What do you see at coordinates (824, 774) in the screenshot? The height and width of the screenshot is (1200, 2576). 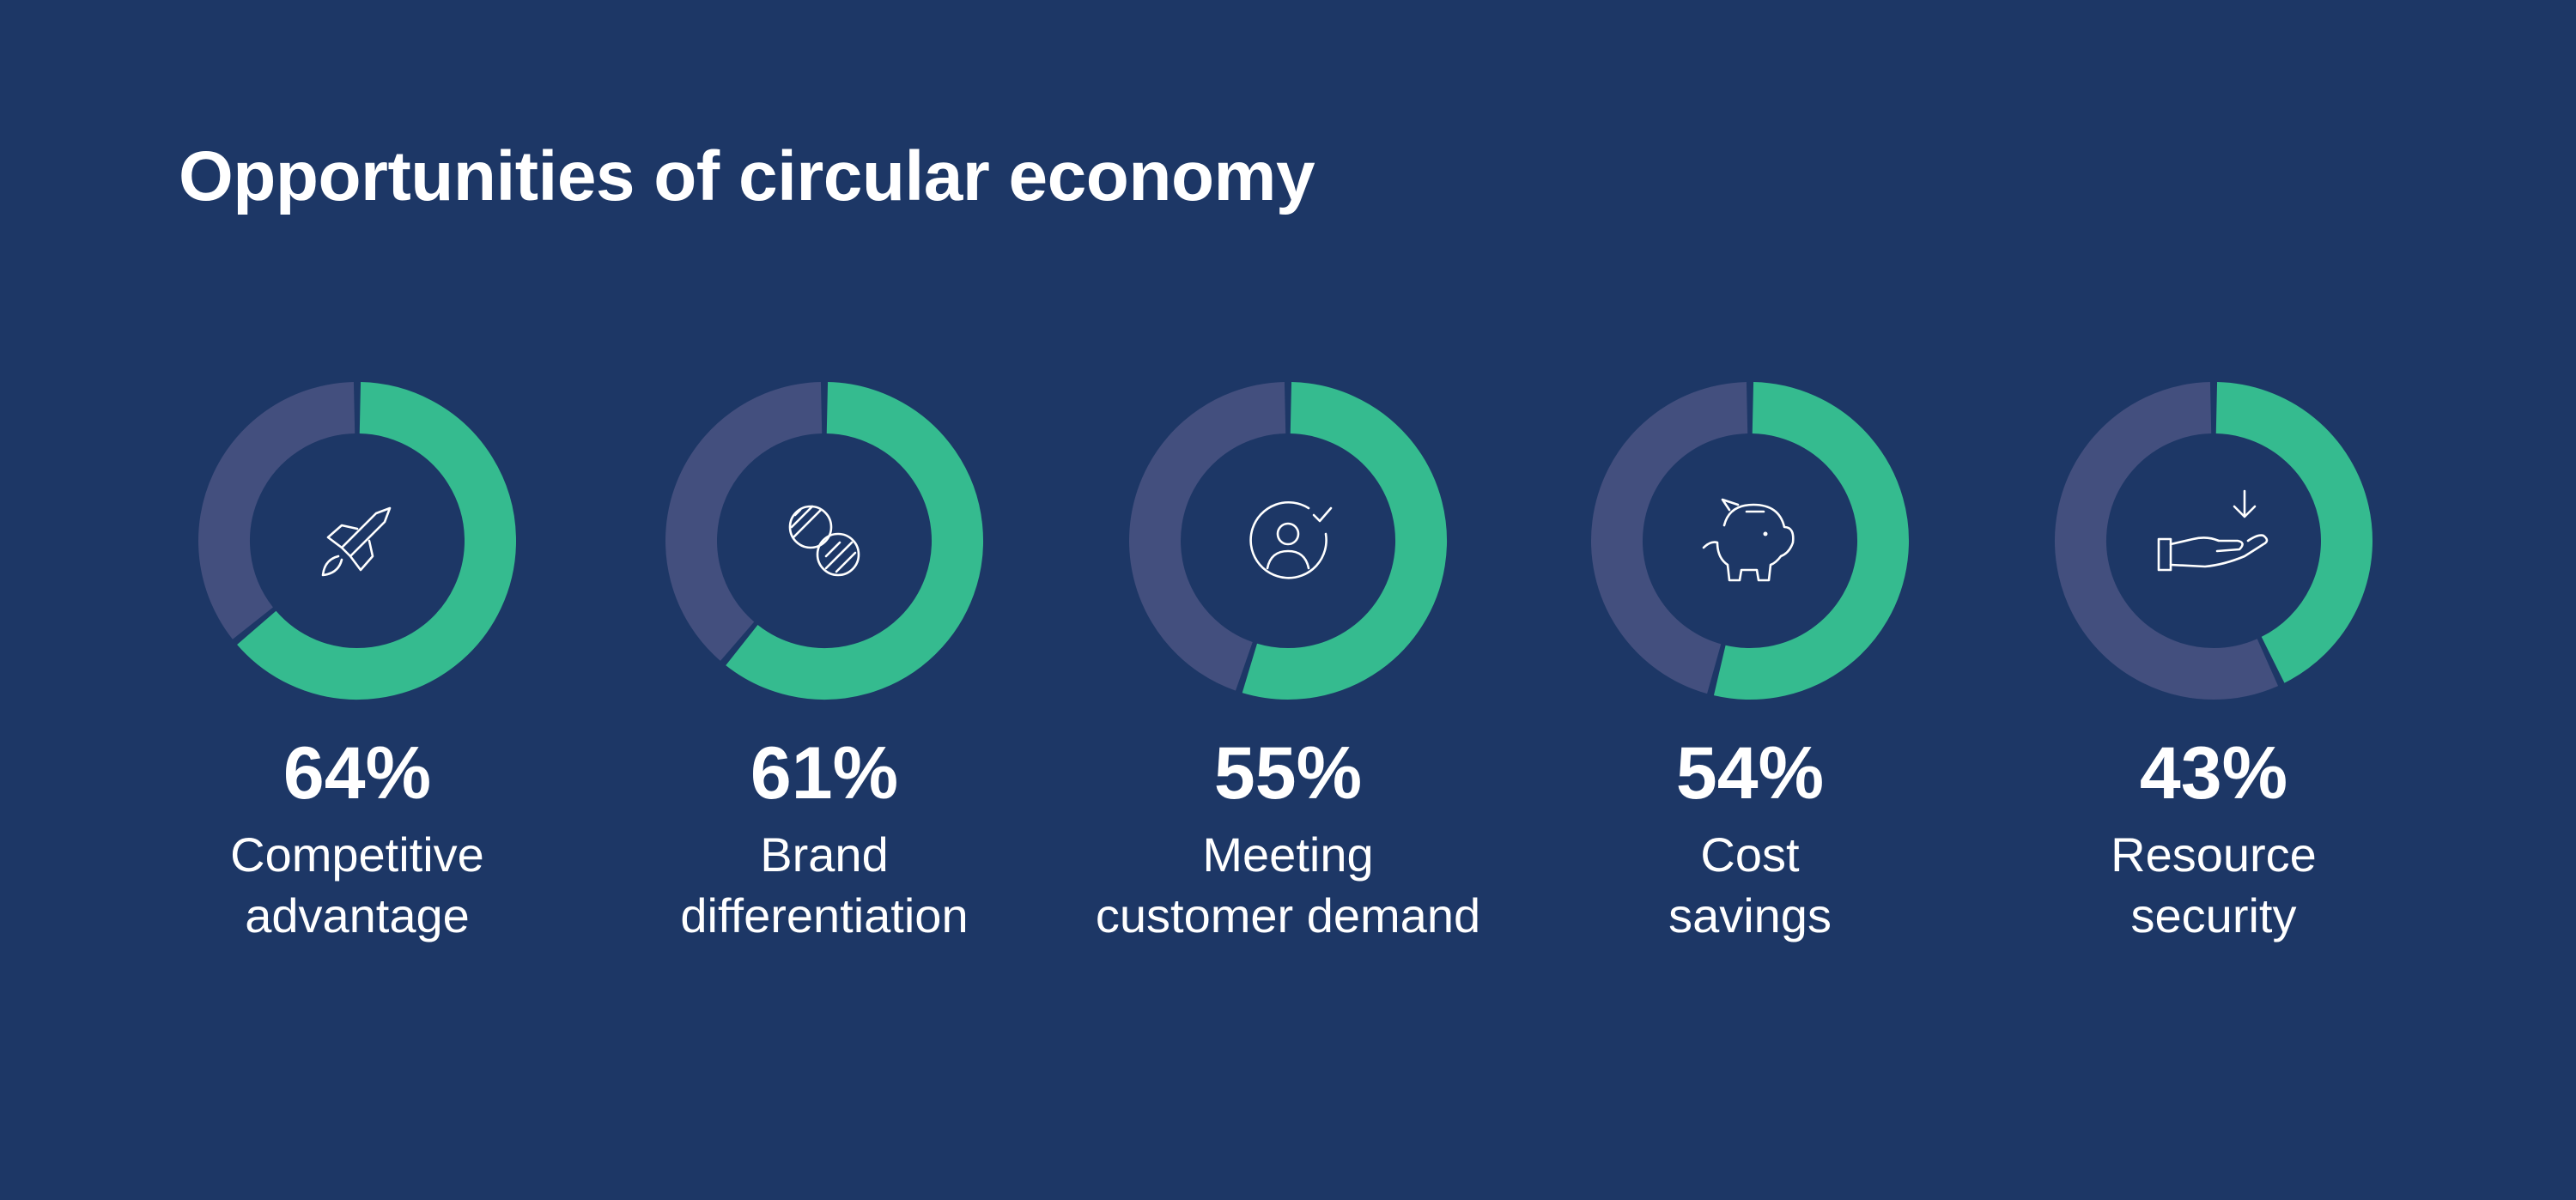 I see `percent-value: 61%` at bounding box center [824, 774].